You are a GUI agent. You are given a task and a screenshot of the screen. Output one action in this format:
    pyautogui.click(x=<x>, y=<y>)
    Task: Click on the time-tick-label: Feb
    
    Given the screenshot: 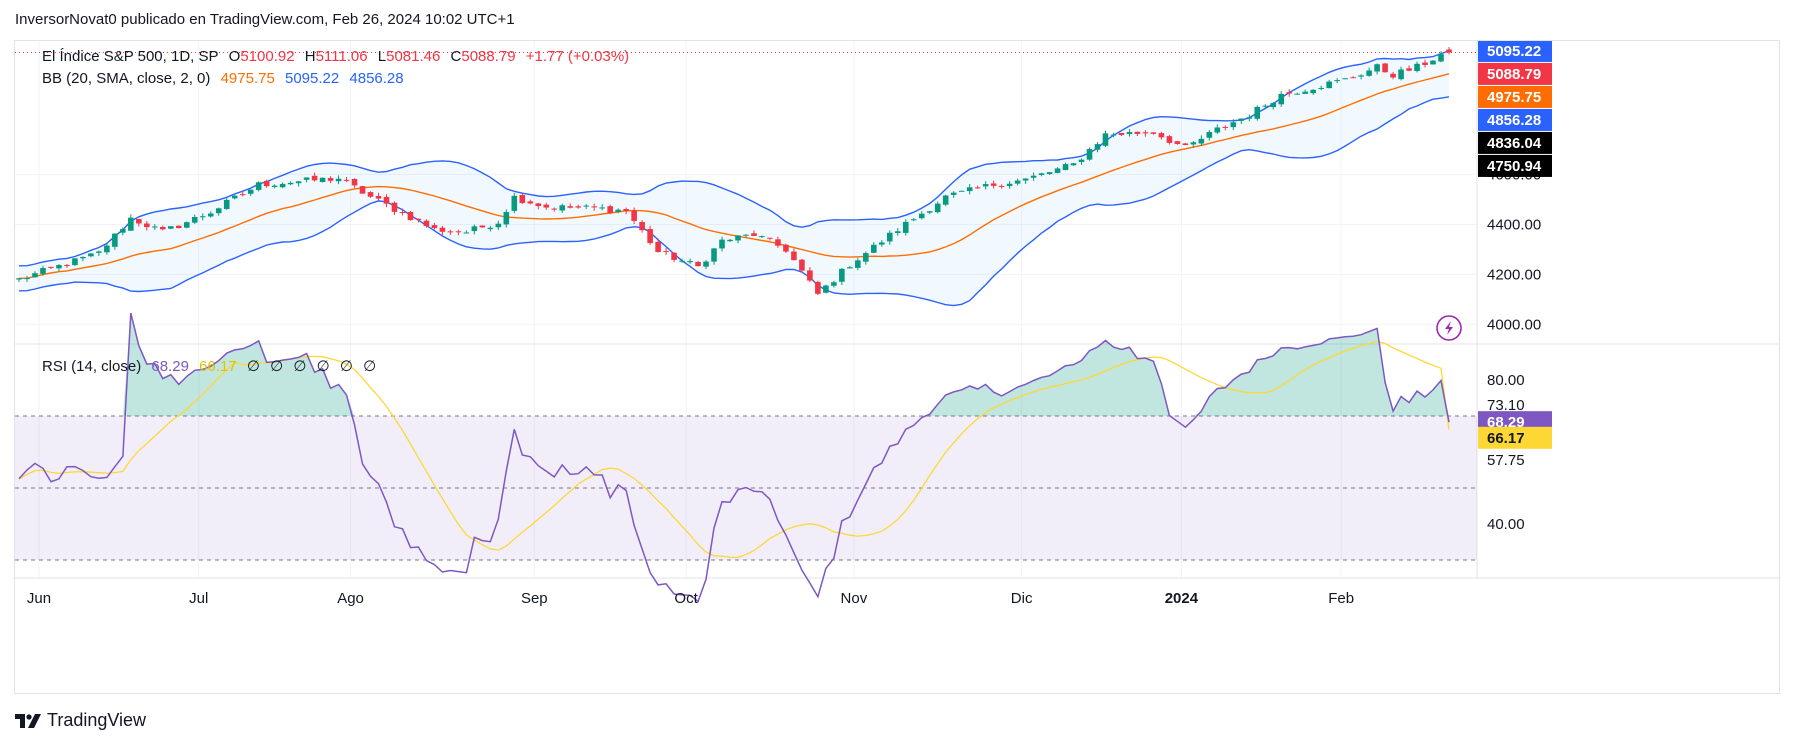 What is the action you would take?
    pyautogui.click(x=1341, y=598)
    